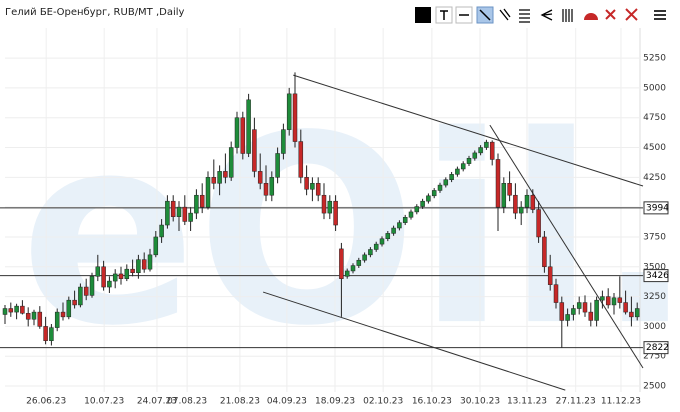 The image size is (680, 412). What do you see at coordinates (432, 402) in the screenshot?
I see `x-tick-label: 16.10.23` at bounding box center [432, 402].